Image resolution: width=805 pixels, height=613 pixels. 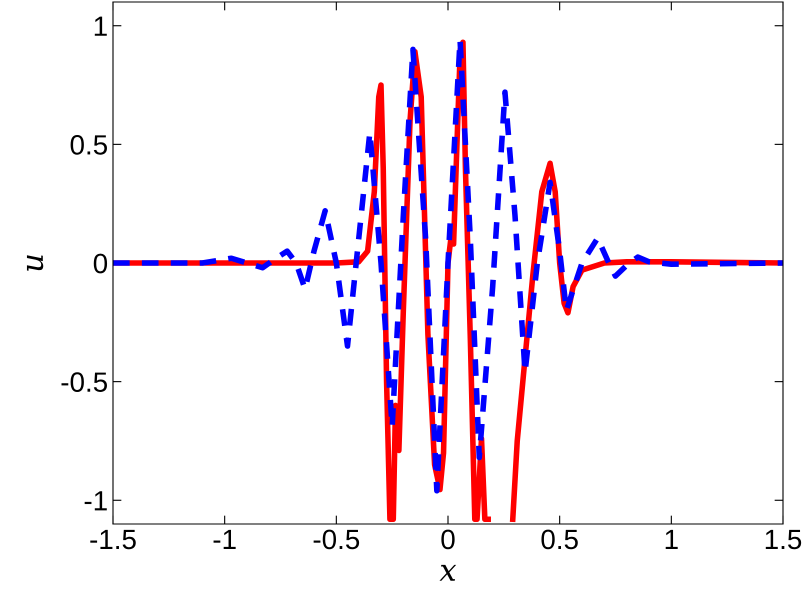 I want to click on x-tick-label: 0.5, so click(x=559, y=540).